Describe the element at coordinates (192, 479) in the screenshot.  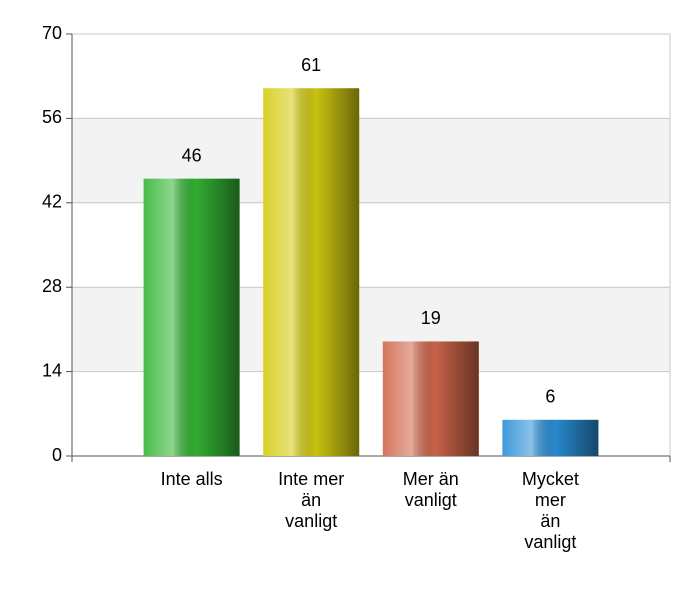
I see `x-tick-label: Inte alls` at that location.